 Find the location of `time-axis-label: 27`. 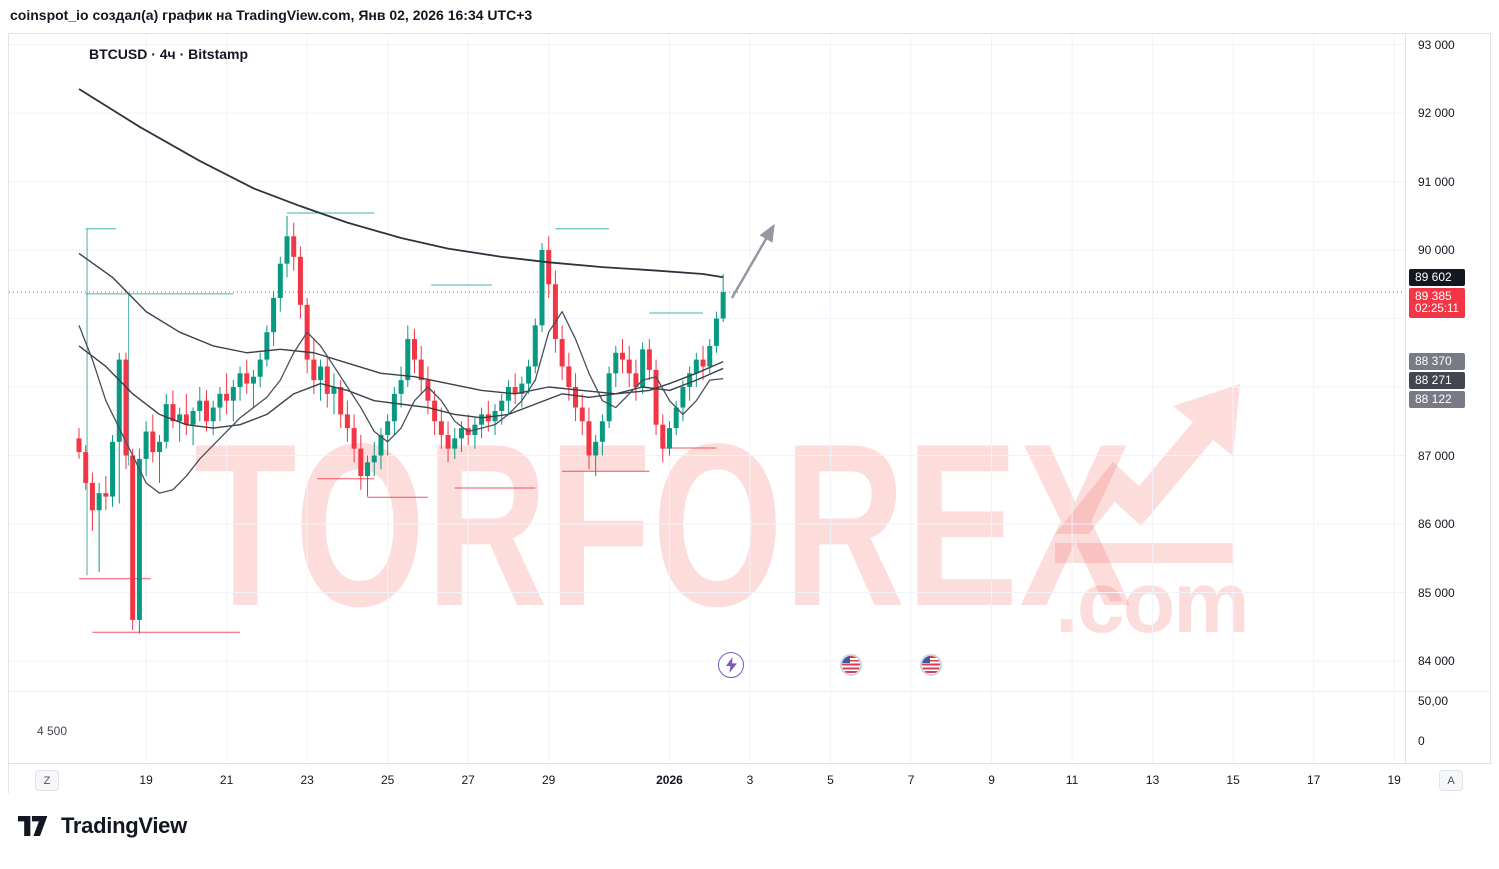

time-axis-label: 27 is located at coordinates (468, 780).